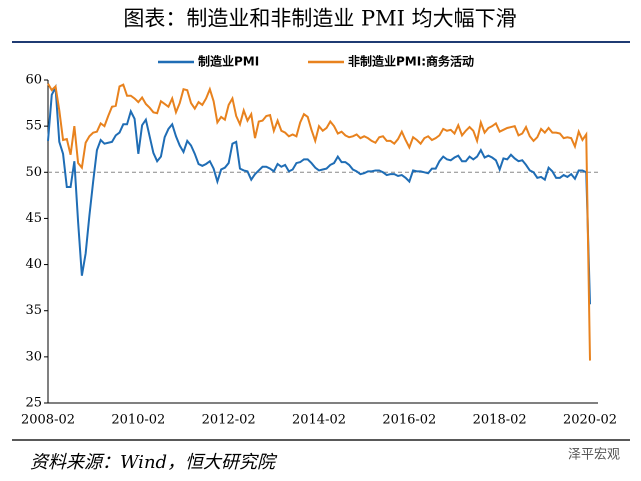  I want to click on x-tick-label: 2018-02, so click(500, 420).